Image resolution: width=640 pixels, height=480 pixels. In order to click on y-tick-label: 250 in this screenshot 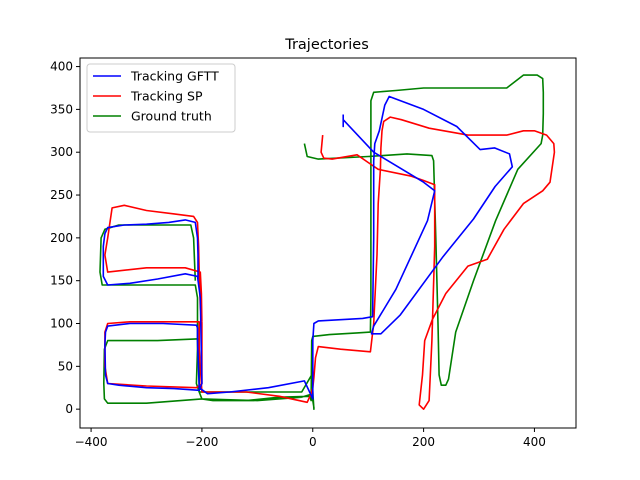, I will do `click(61, 195)`.